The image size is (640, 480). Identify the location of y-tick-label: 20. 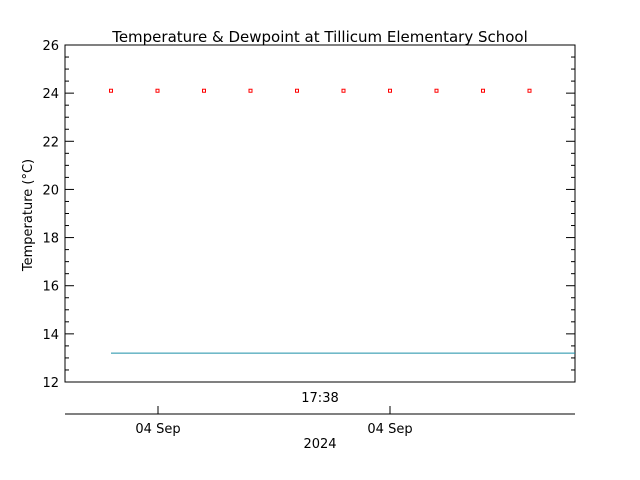
(50, 190).